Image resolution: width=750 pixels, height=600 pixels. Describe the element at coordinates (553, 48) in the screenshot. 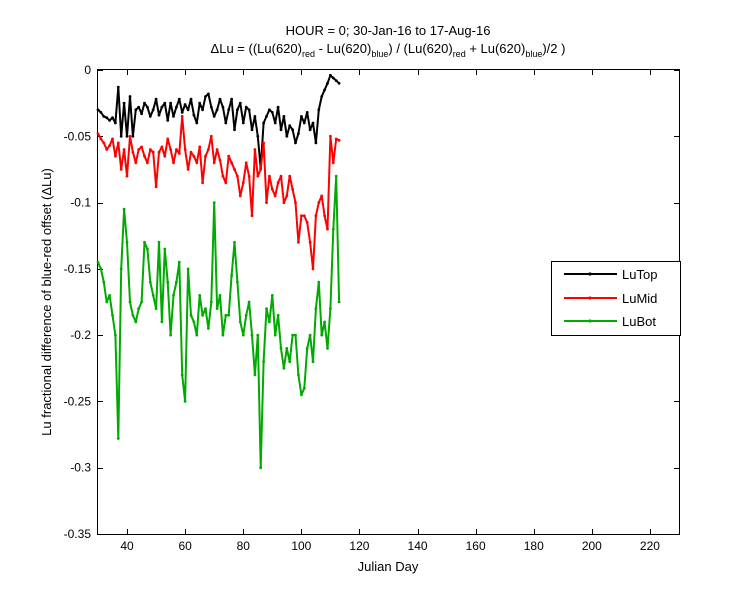

I see `title-part-suffix: )/2 )` at that location.